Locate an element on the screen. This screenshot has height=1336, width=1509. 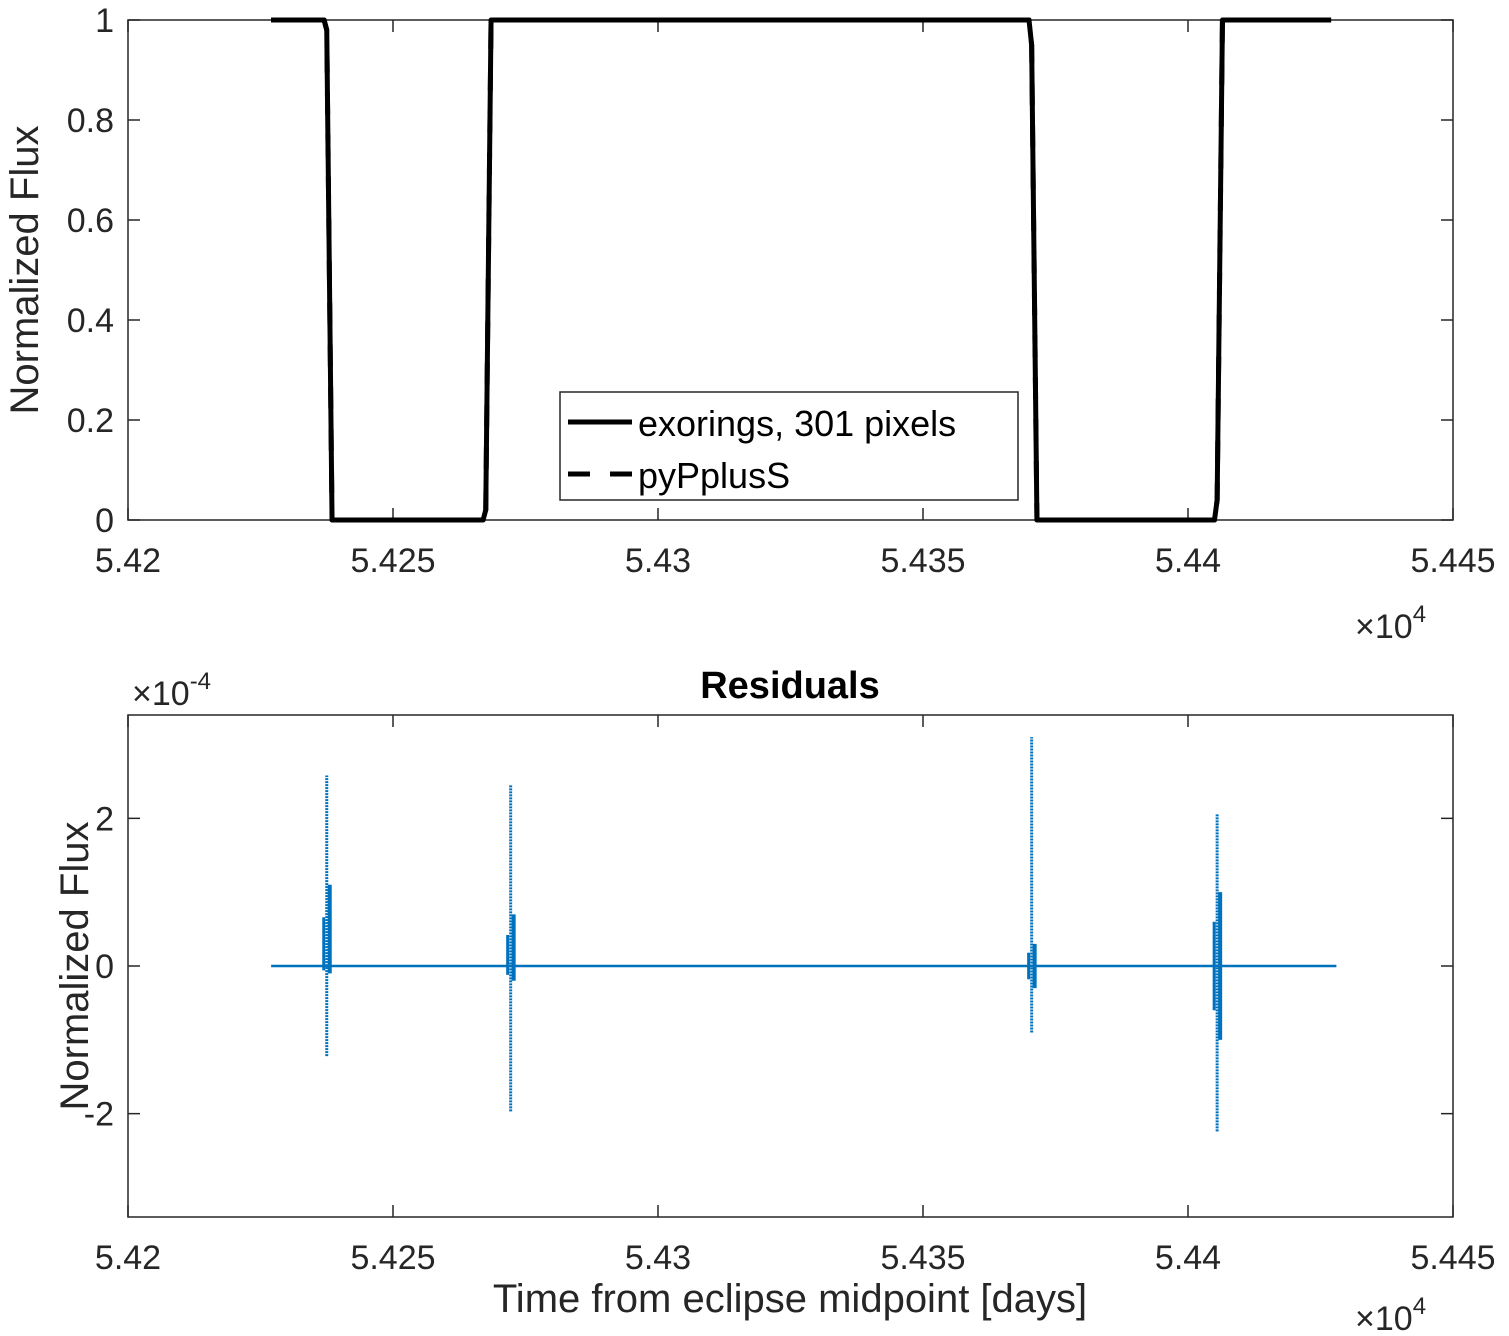
top-y-tick-label: 0.2 is located at coordinates (90, 421).